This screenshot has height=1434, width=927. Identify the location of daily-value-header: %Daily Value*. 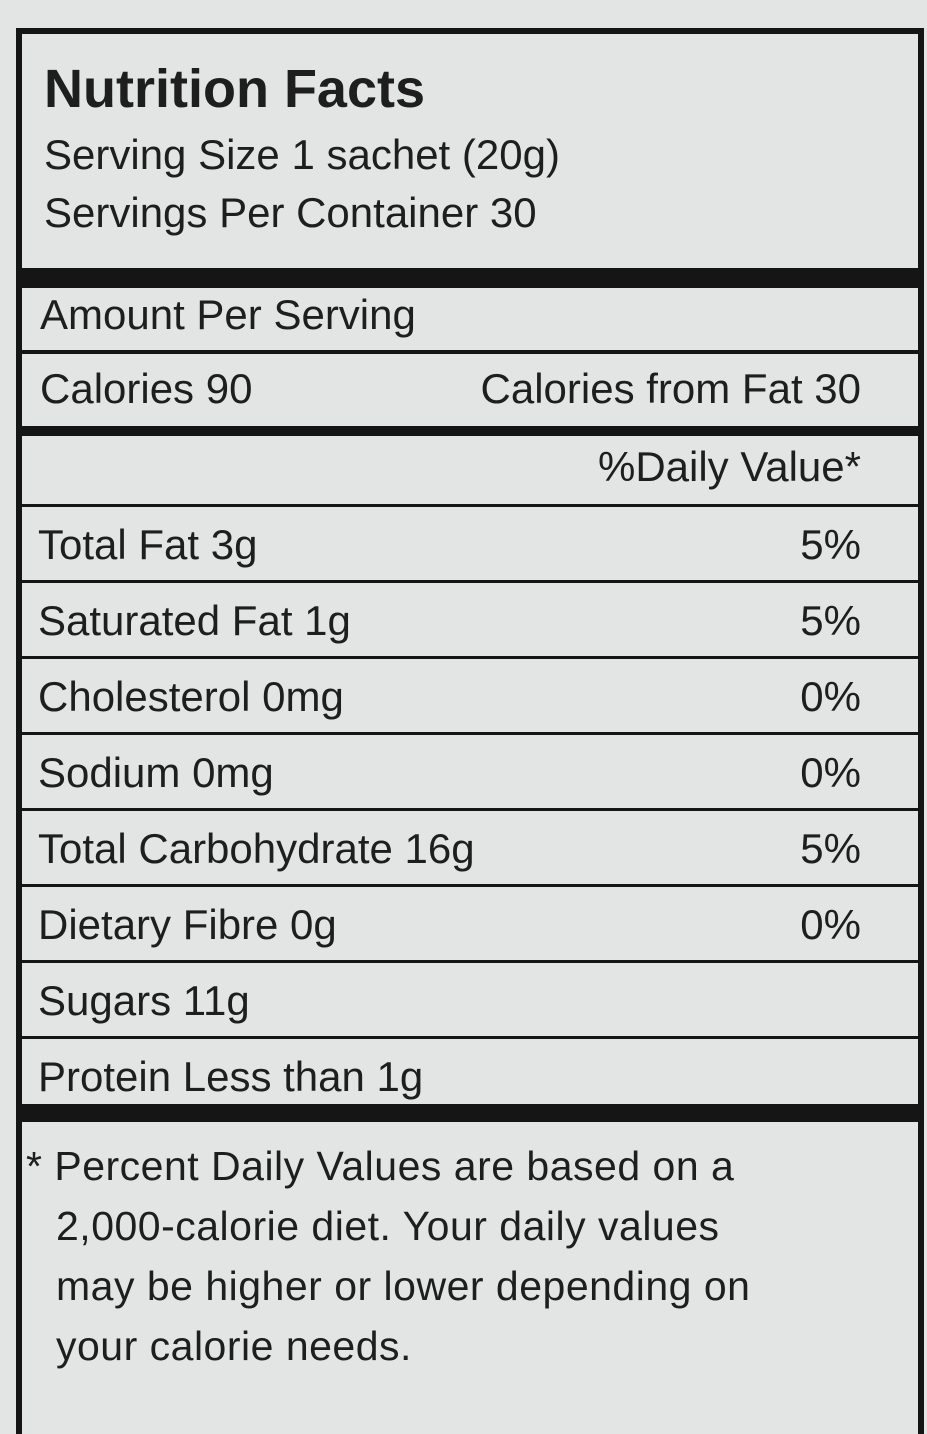
(729, 466).